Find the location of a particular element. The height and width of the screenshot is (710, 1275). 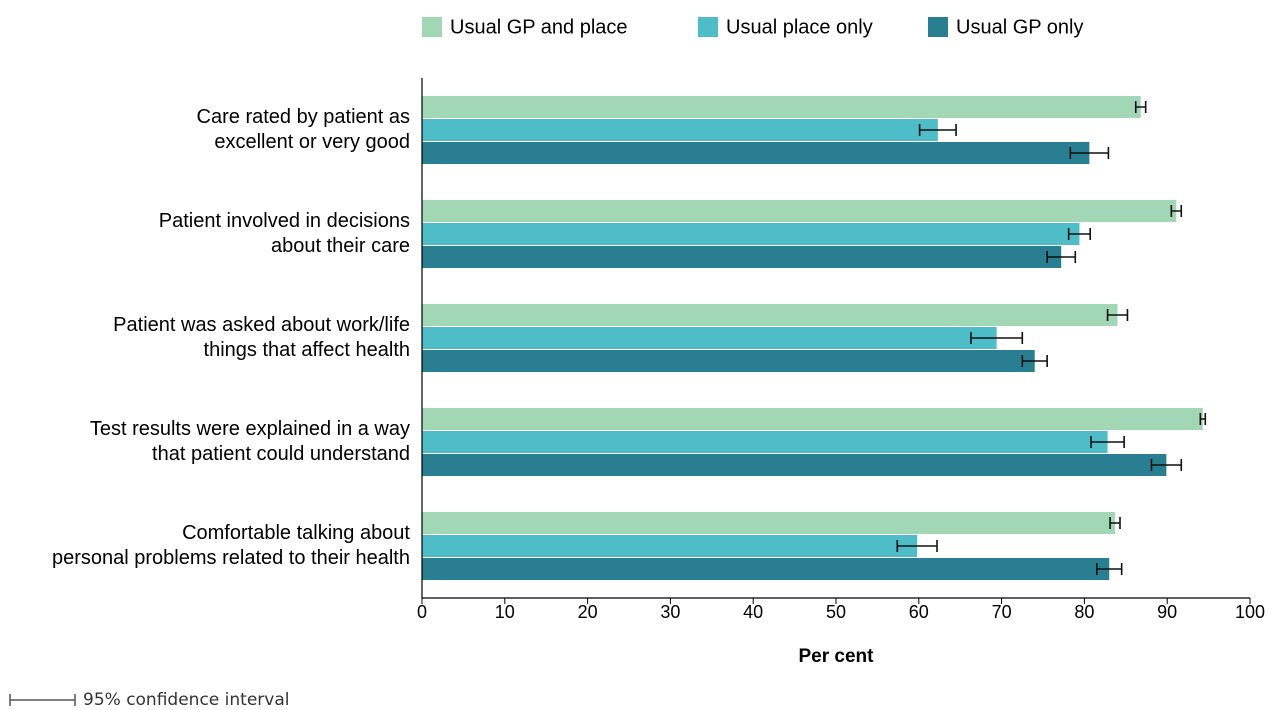

category-label: Comfortable talking about is located at coordinates (296, 533).